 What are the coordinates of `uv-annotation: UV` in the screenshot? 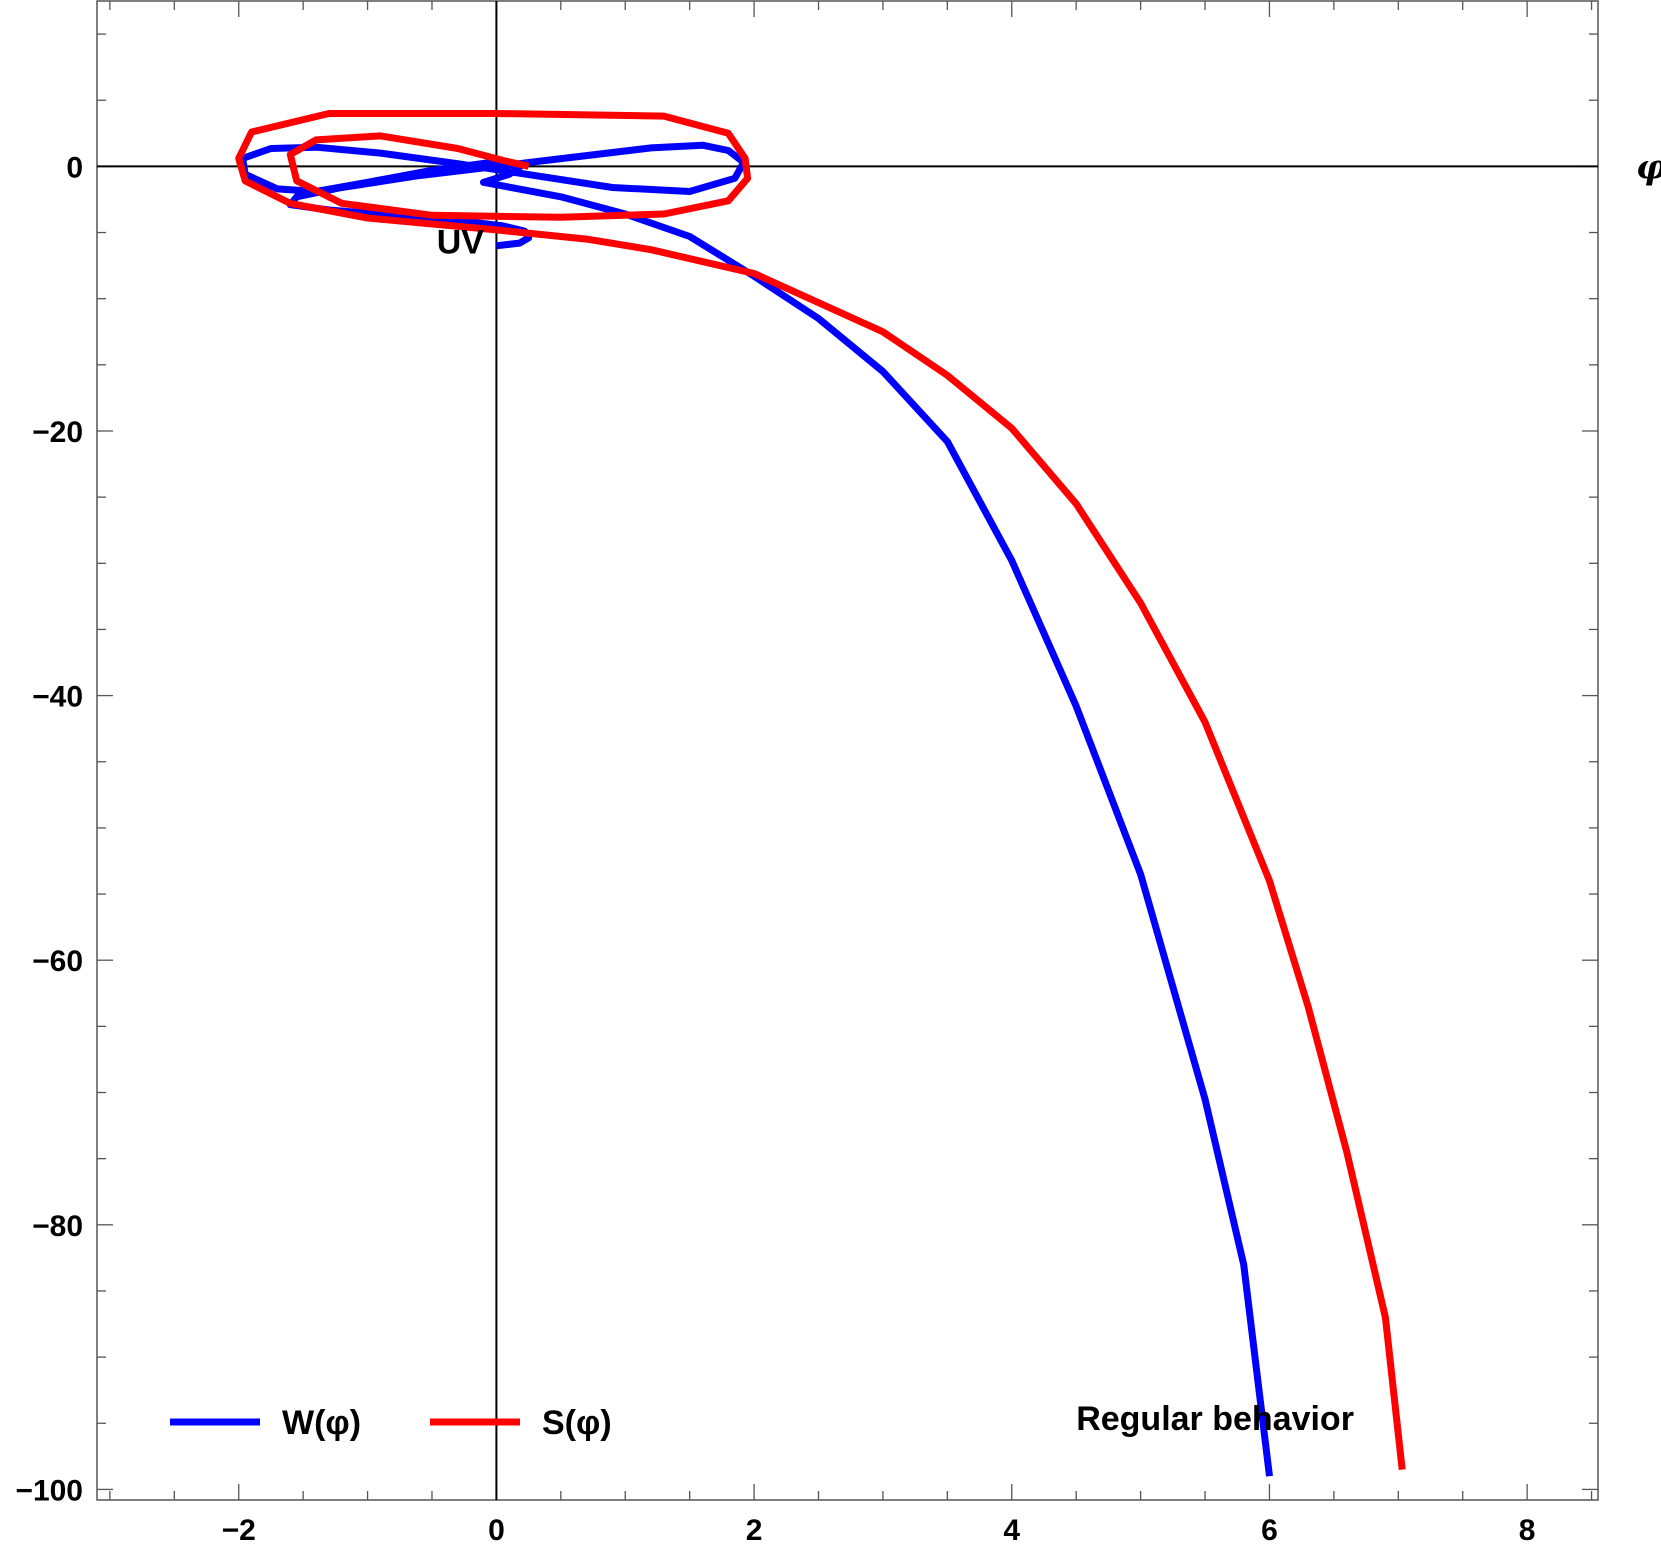 It's located at (461, 243).